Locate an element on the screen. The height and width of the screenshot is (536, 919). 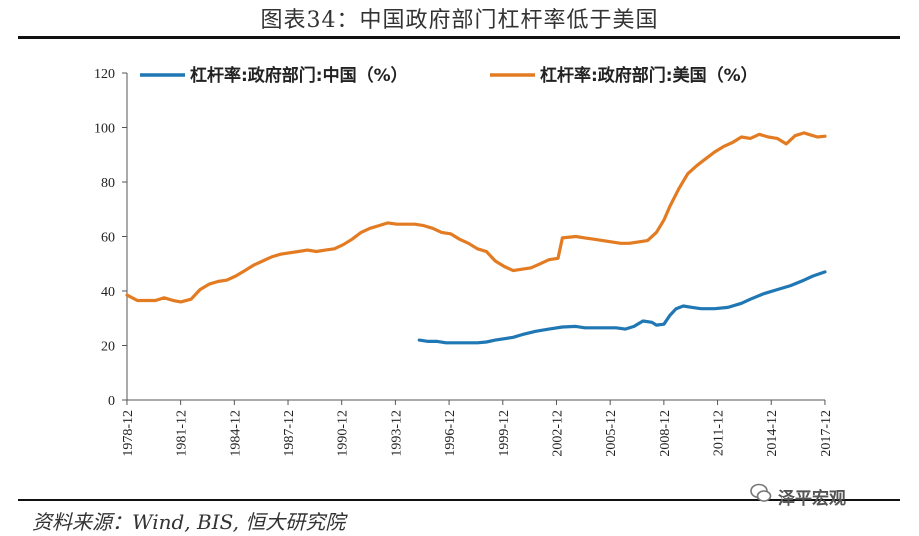
watermark: 泽平宏观 is located at coordinates (812, 499).